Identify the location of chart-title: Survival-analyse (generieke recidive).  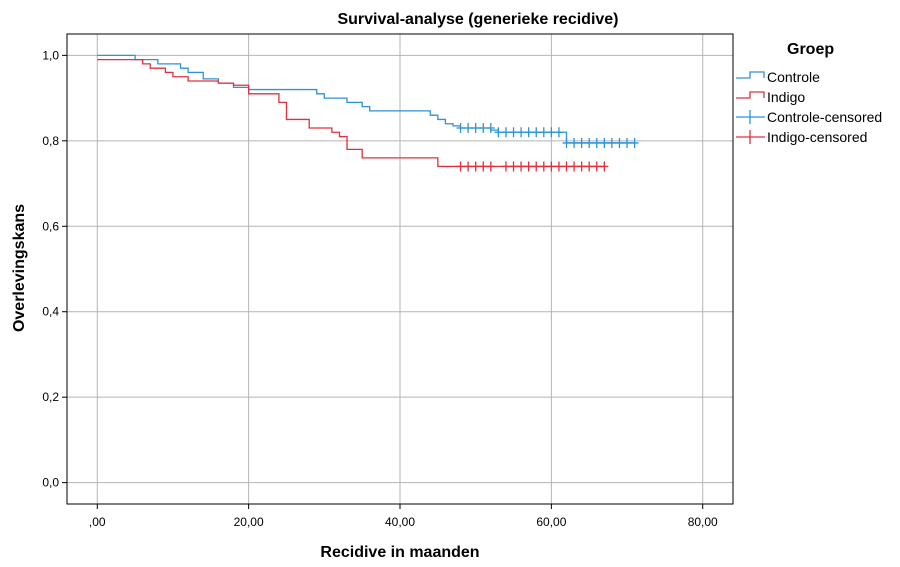
(477, 19).